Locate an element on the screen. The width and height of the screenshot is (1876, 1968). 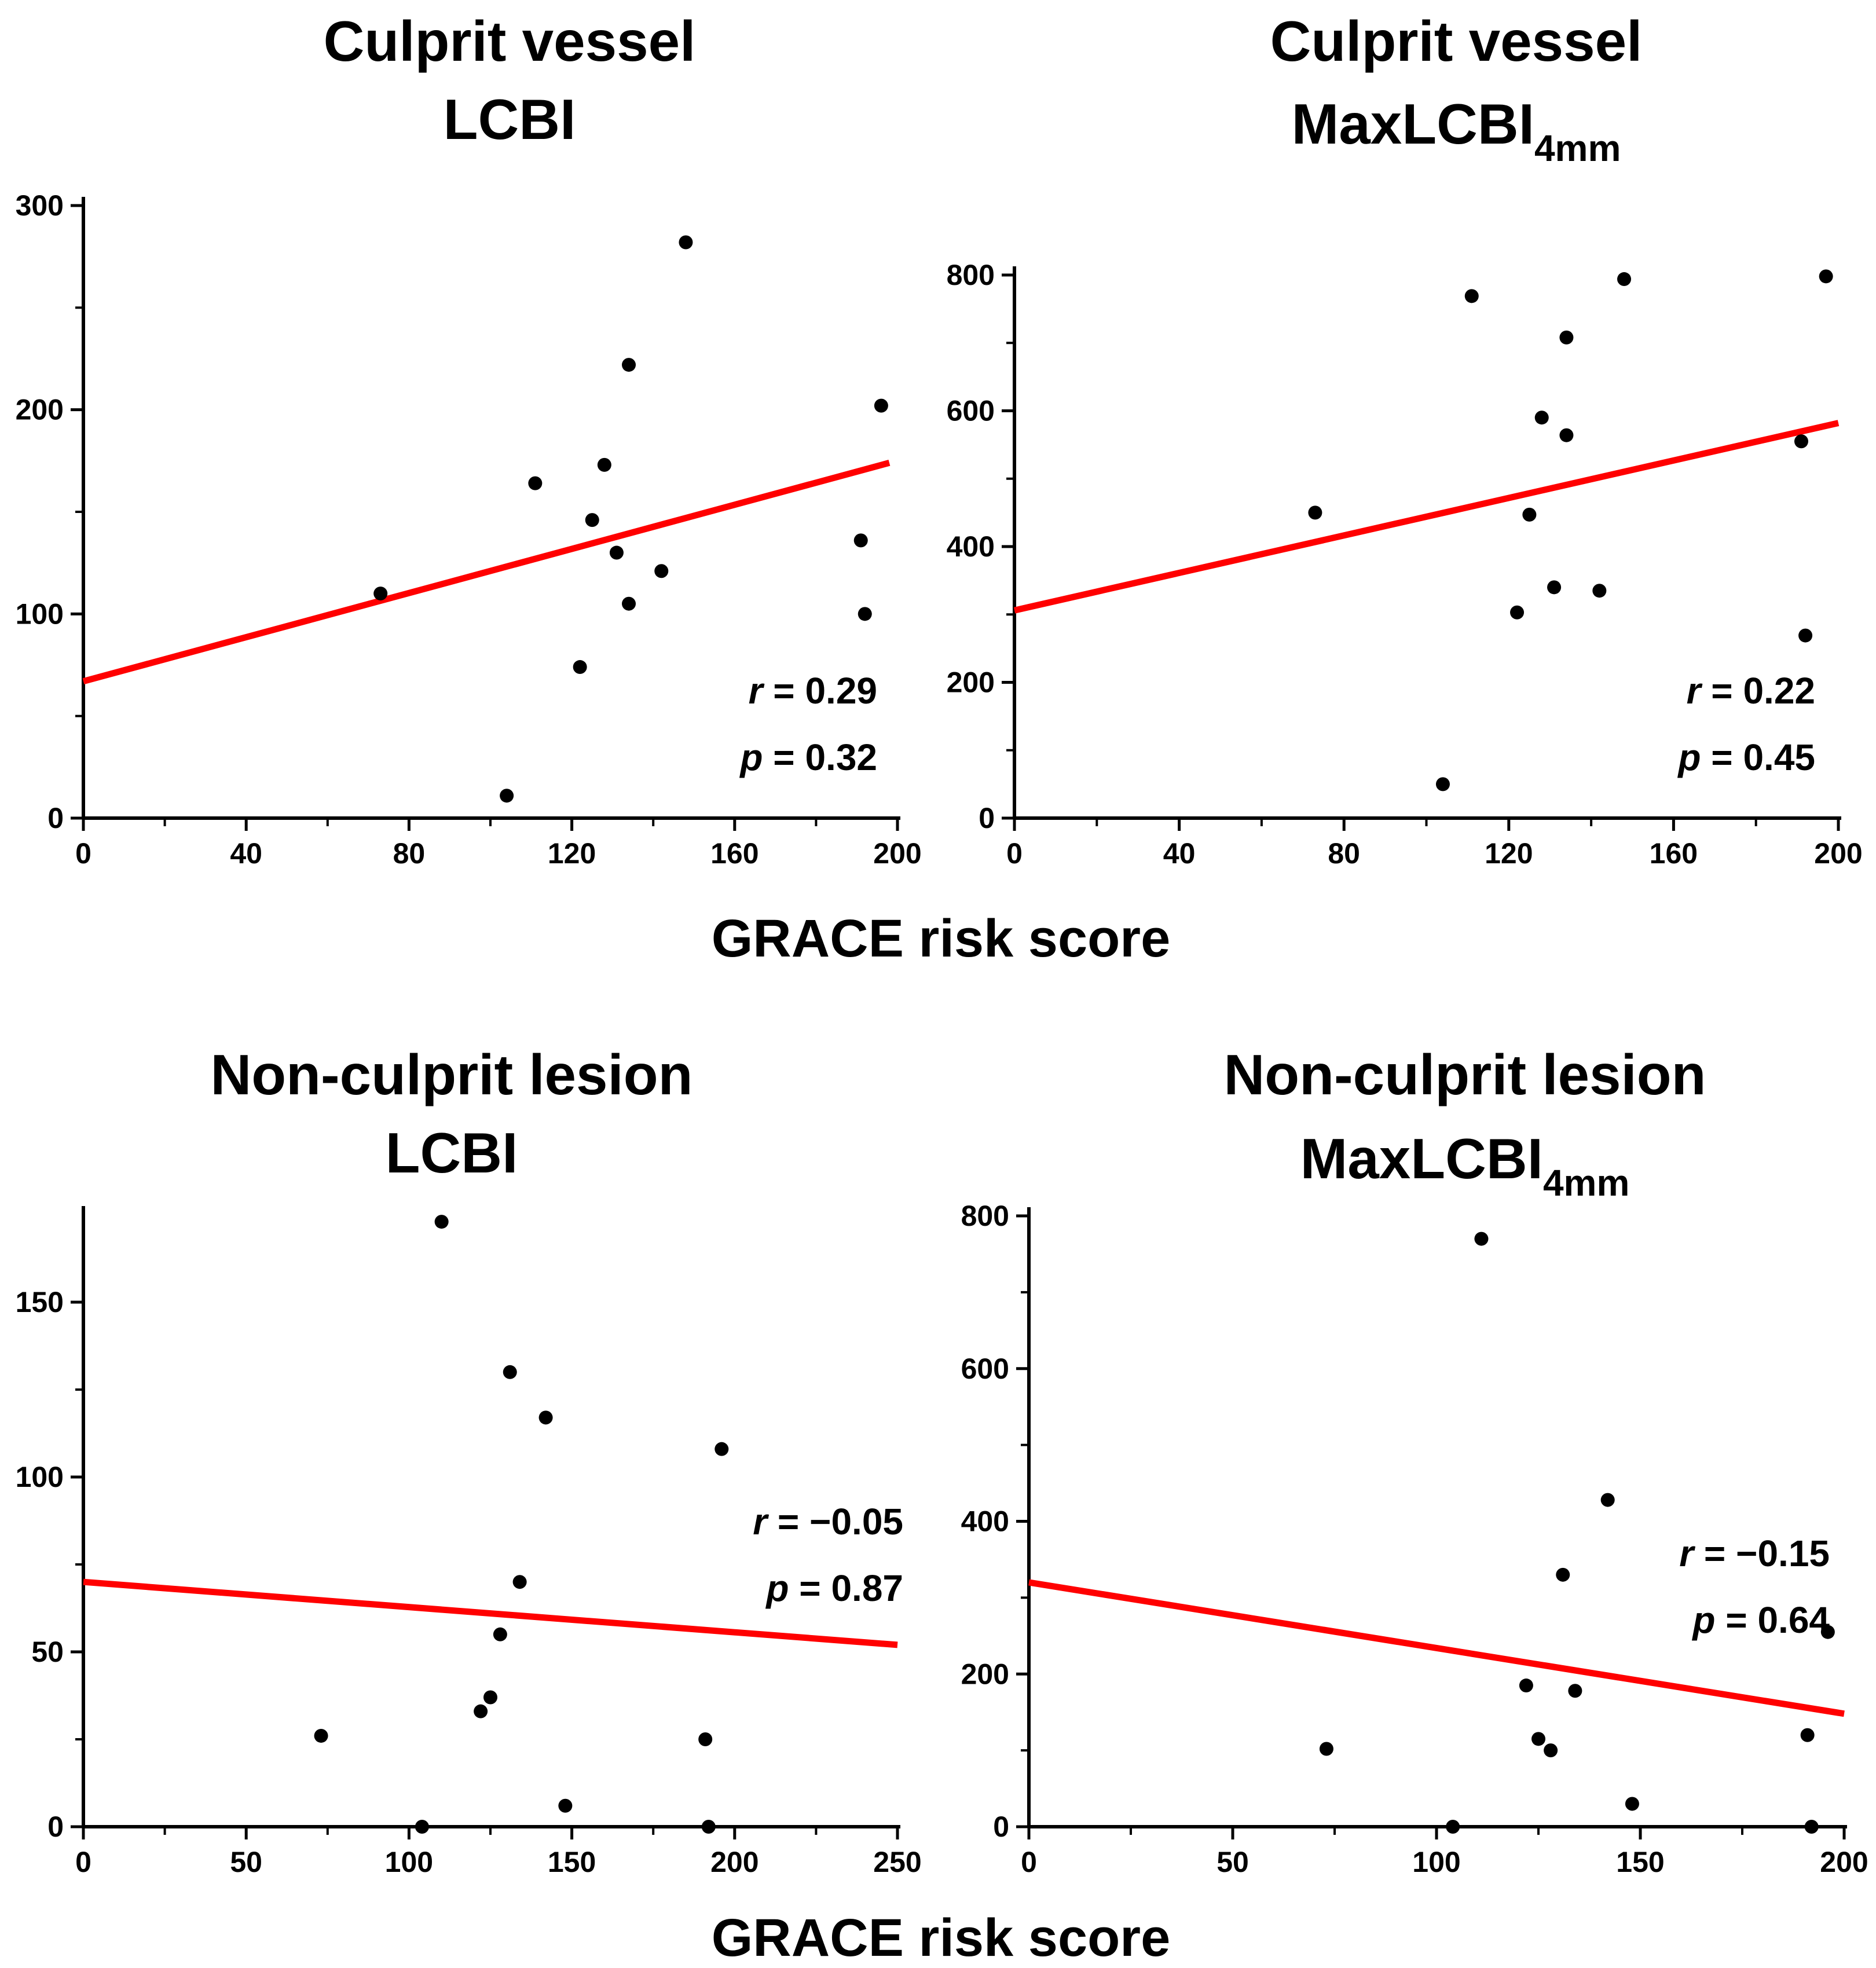
stat-p-annotation: p = 0.64 is located at coordinates (1760, 1620).